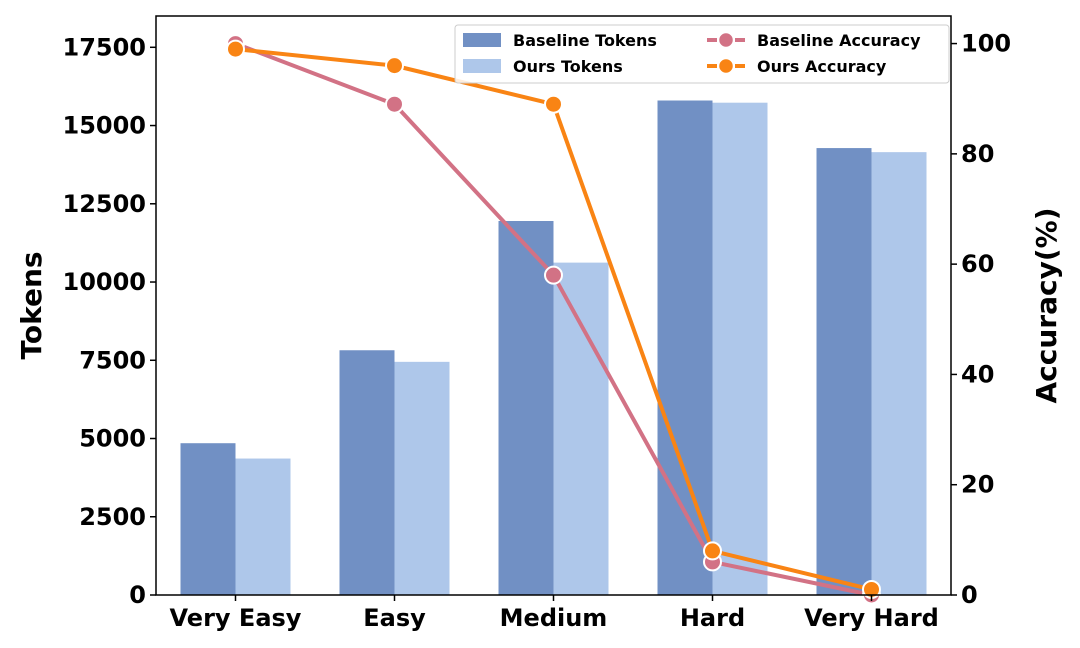 This screenshot has height=648, width=1080. Describe the element at coordinates (977, 154) in the screenshot. I see `y2-tick-label: 80` at that location.